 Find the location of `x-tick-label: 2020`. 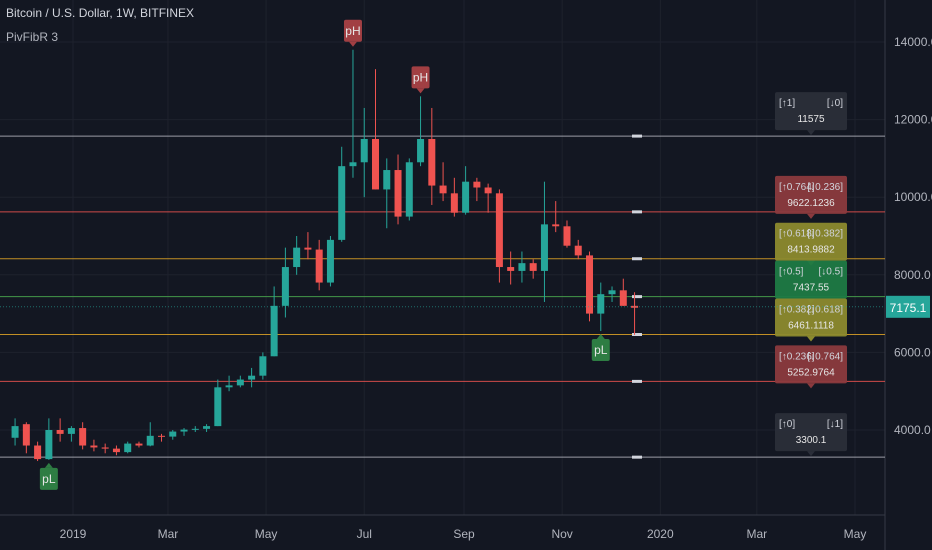

x-tick-label: 2020 is located at coordinates (660, 534).